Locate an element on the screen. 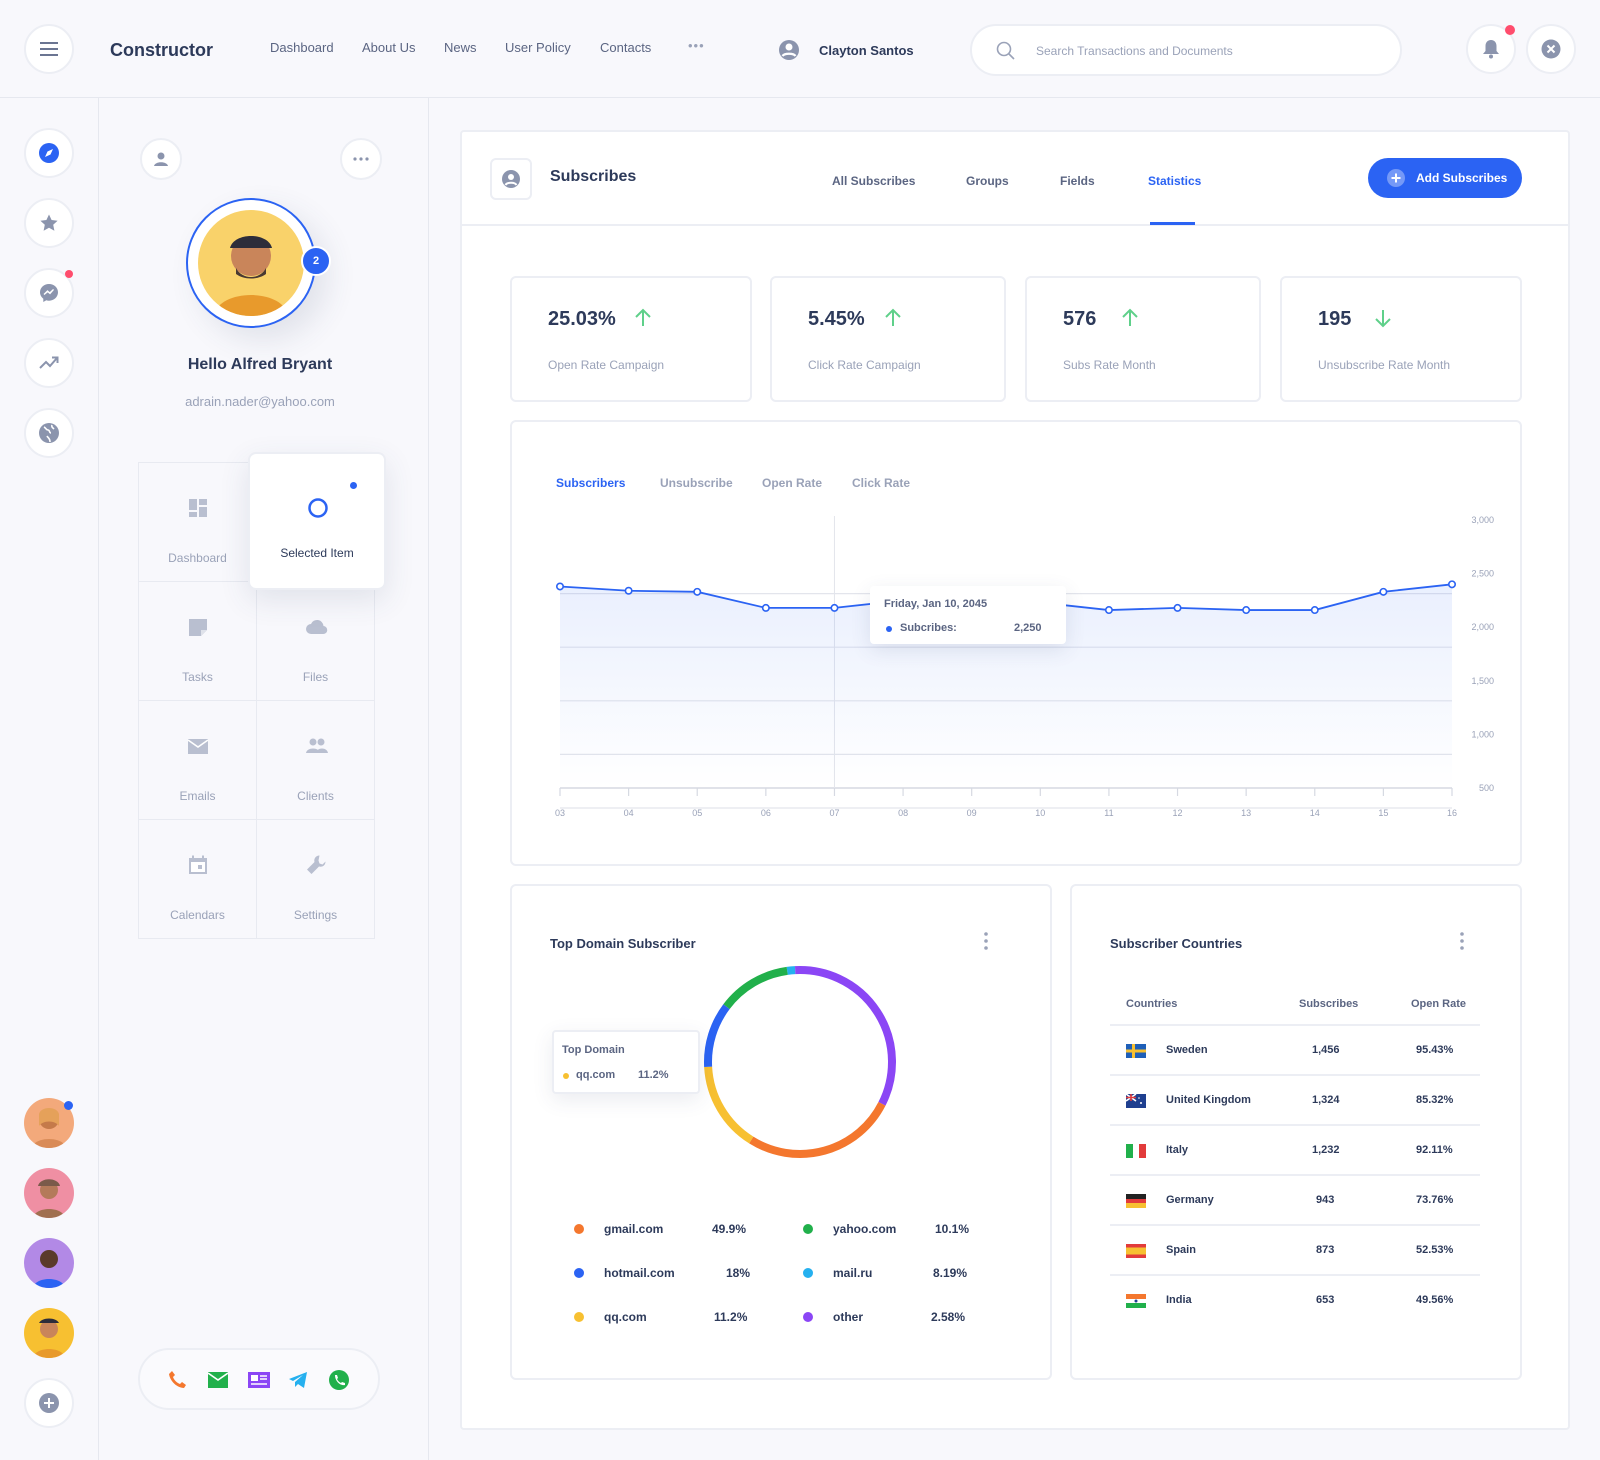 This screenshot has width=1600, height=1460. nav-contacts: Contacts is located at coordinates (626, 47).